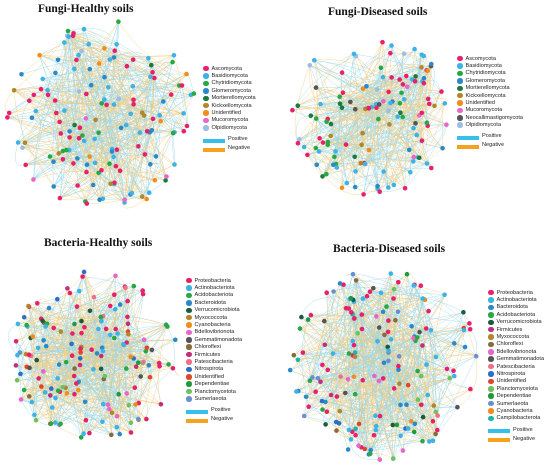 The width and height of the screenshot is (550, 469). What do you see at coordinates (490, 58) in the screenshot?
I see `legend-item: Ascomycota` at bounding box center [490, 58].